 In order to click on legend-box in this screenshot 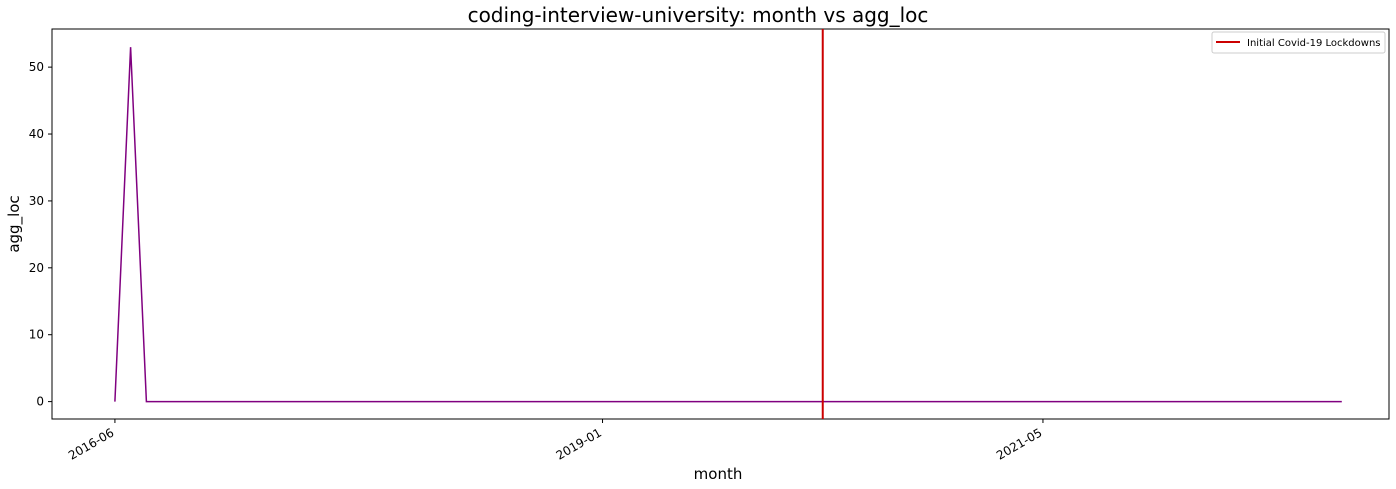, I will do `click(1298, 42)`.